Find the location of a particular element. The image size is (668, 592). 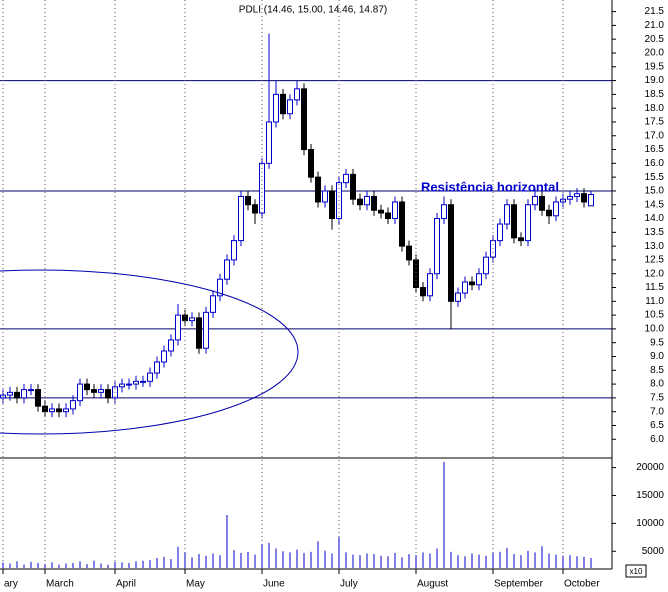

x-tick-label: August is located at coordinates (432, 584).